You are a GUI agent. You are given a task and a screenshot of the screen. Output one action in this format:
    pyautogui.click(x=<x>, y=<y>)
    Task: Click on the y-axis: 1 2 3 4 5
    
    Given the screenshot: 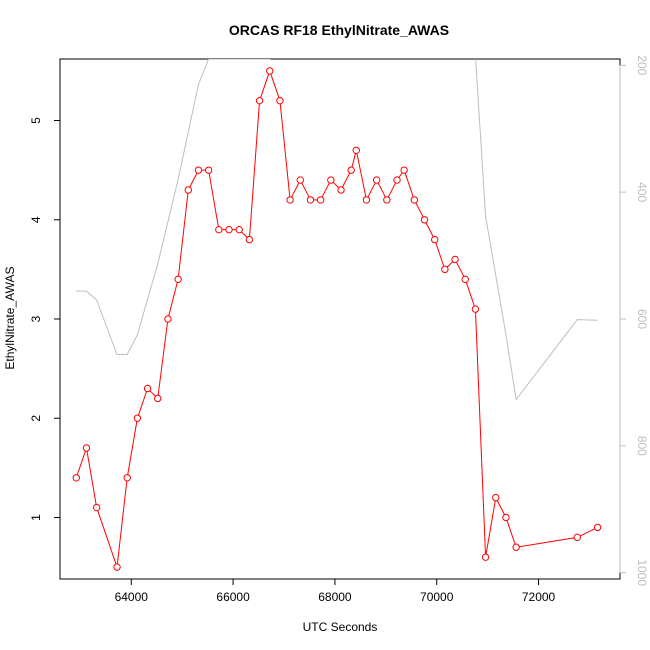 What is the action you would take?
    pyautogui.click(x=45, y=319)
    